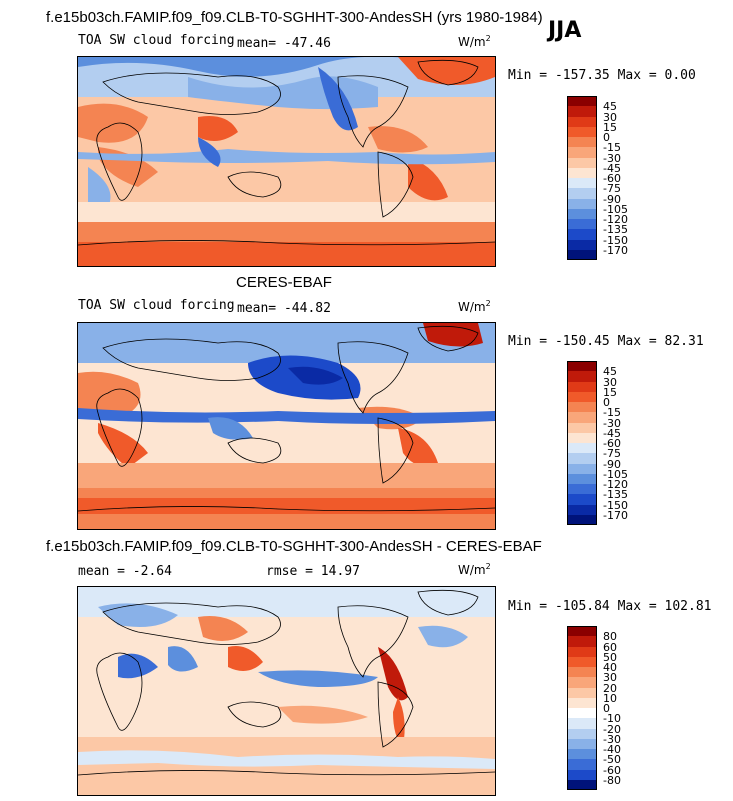 This screenshot has height=801, width=733. I want to click on panel3-map, so click(286, 691).